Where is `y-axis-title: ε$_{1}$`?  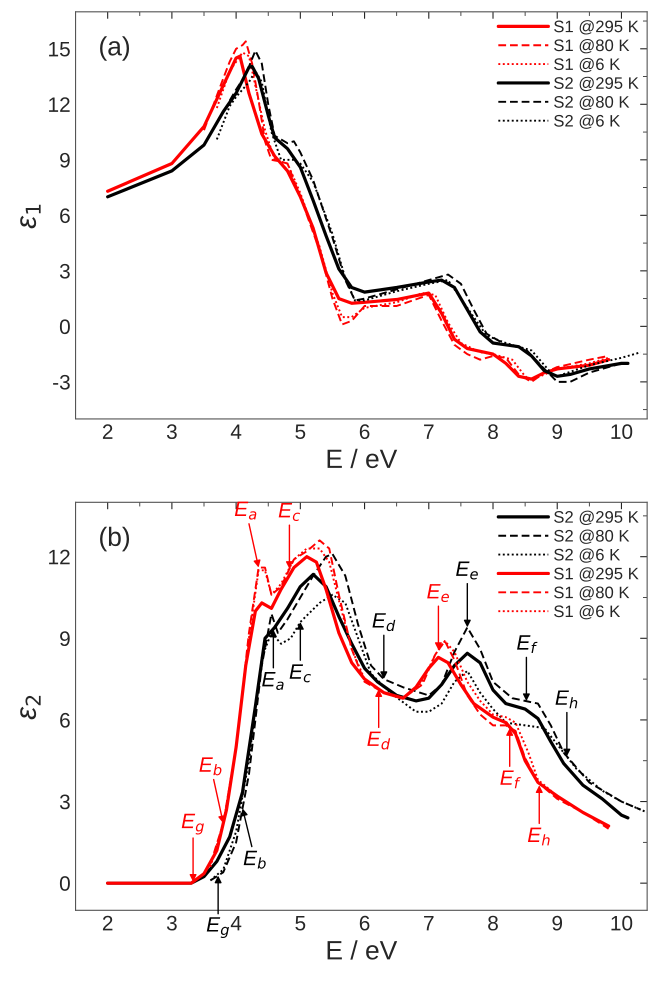
y-axis-title: ε$_{1}$ is located at coordinates (30, 216).